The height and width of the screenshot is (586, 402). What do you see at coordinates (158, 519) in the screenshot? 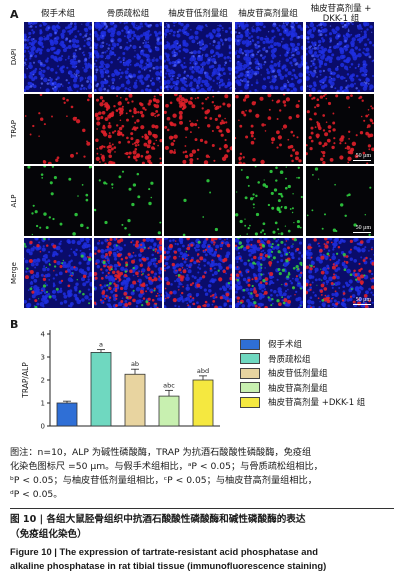
I see `figure-caption-cn-line1: 图 10 | 各组大鼠胫骨组织中抗酒石酸酸性磷酸酶和碱性磷酸酶的表达` at bounding box center [158, 519].